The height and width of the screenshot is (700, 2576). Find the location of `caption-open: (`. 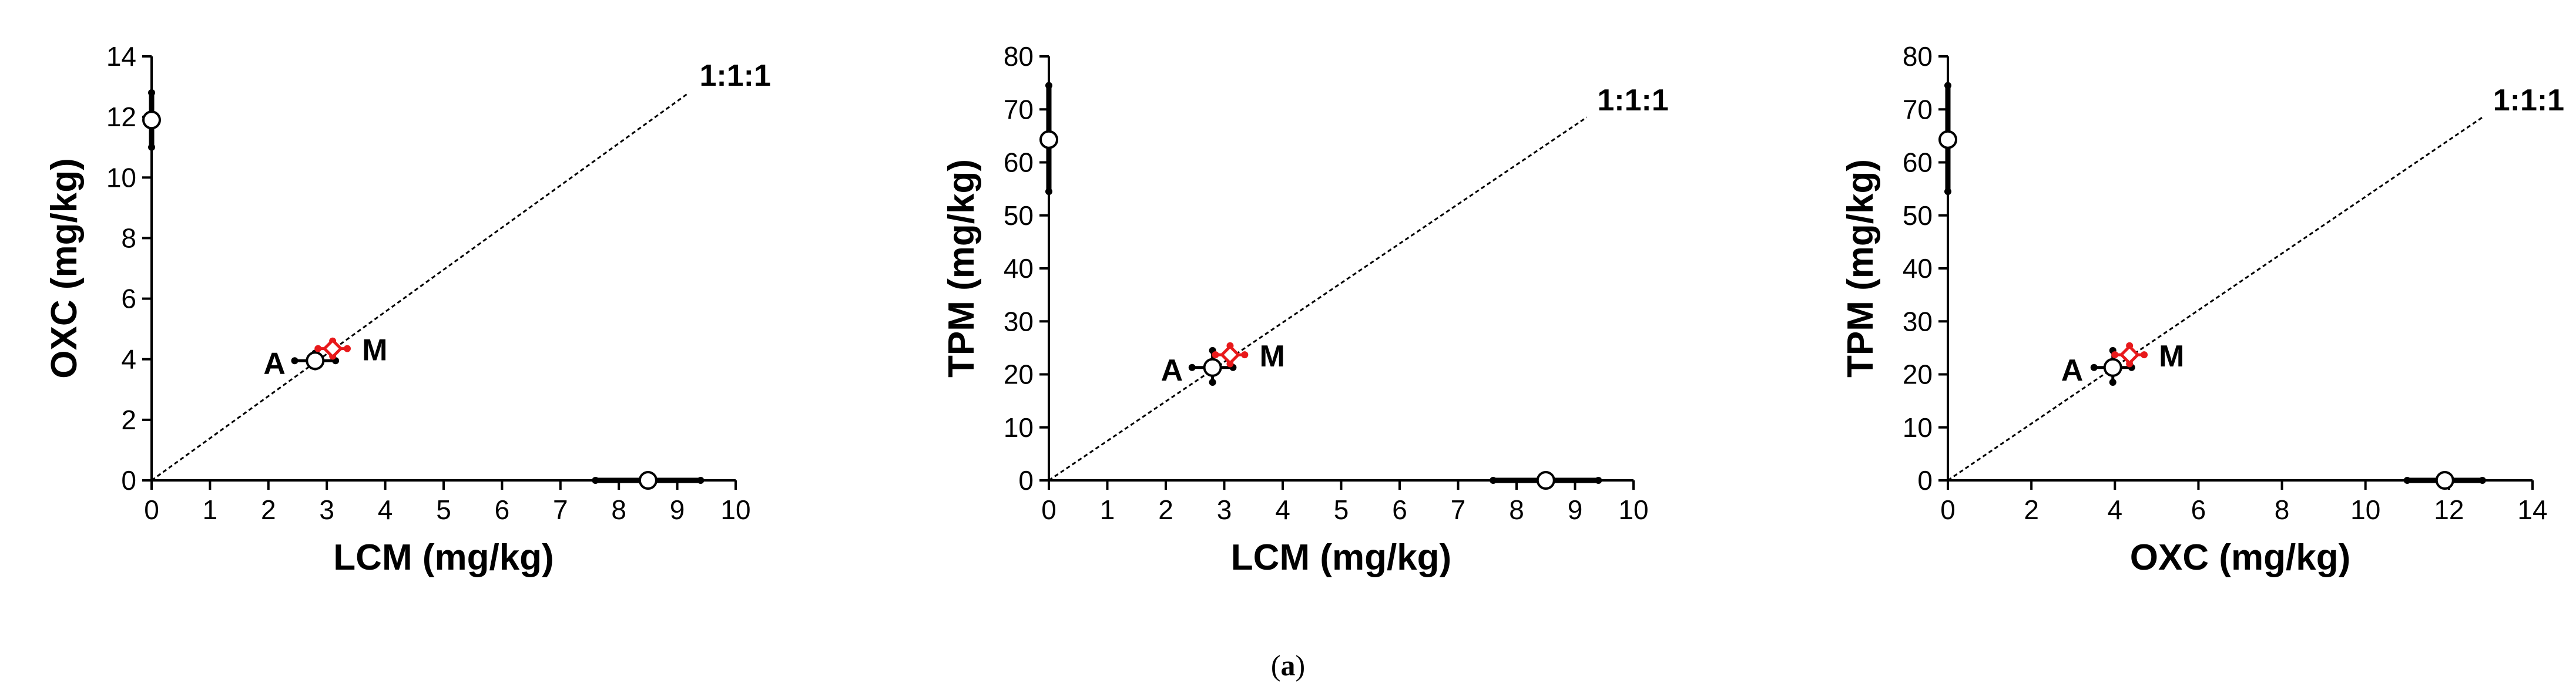

caption-open: ( is located at coordinates (1276, 665).